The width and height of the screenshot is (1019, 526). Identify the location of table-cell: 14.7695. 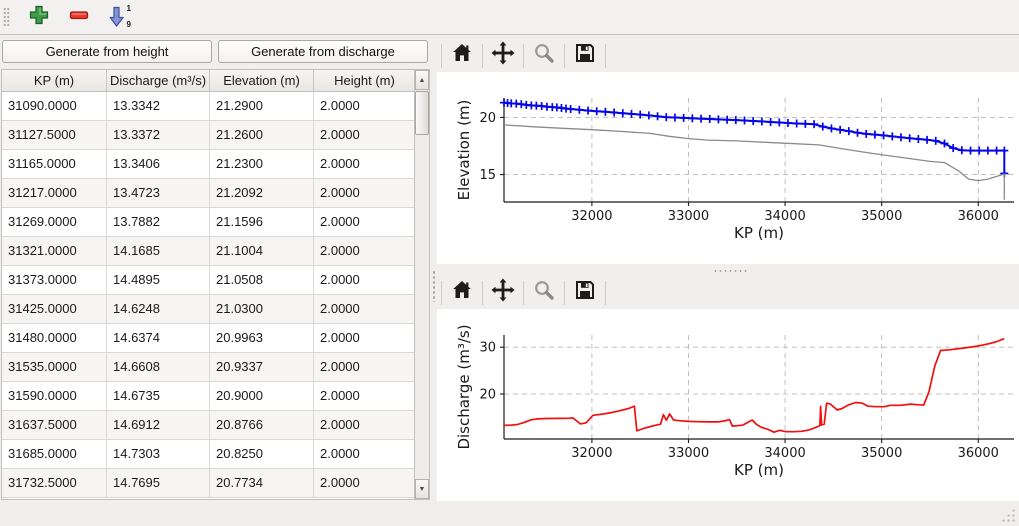
(158, 483).